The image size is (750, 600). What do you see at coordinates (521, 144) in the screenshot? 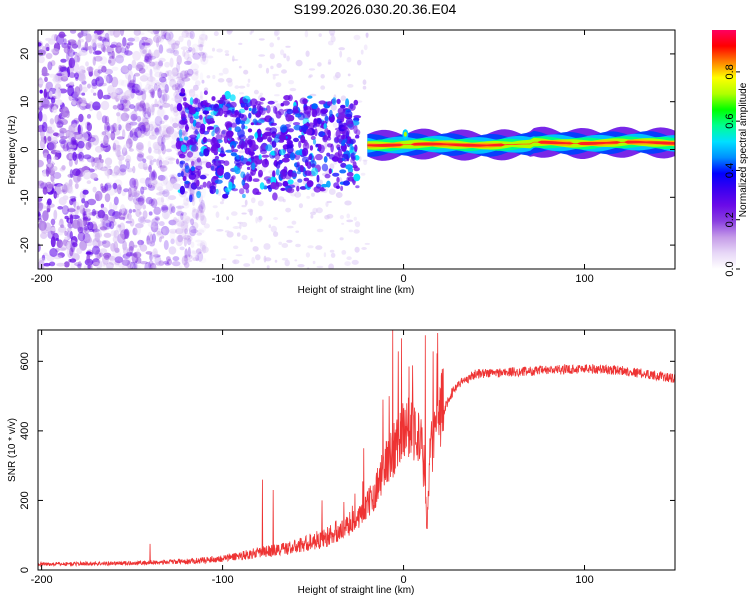
I see `spectrogram-band-layer` at bounding box center [521, 144].